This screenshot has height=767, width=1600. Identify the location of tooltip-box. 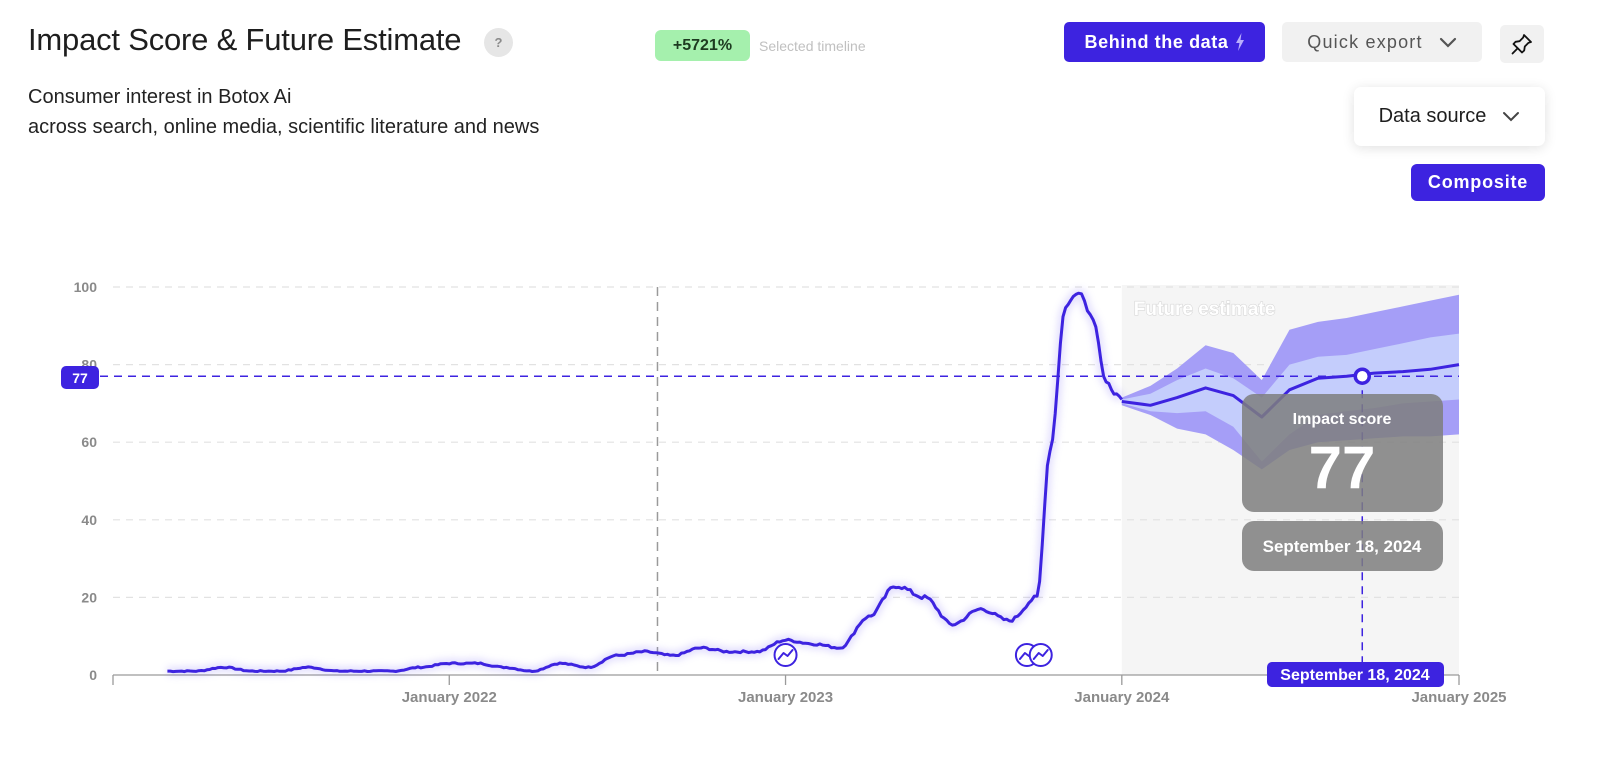
(1342, 453).